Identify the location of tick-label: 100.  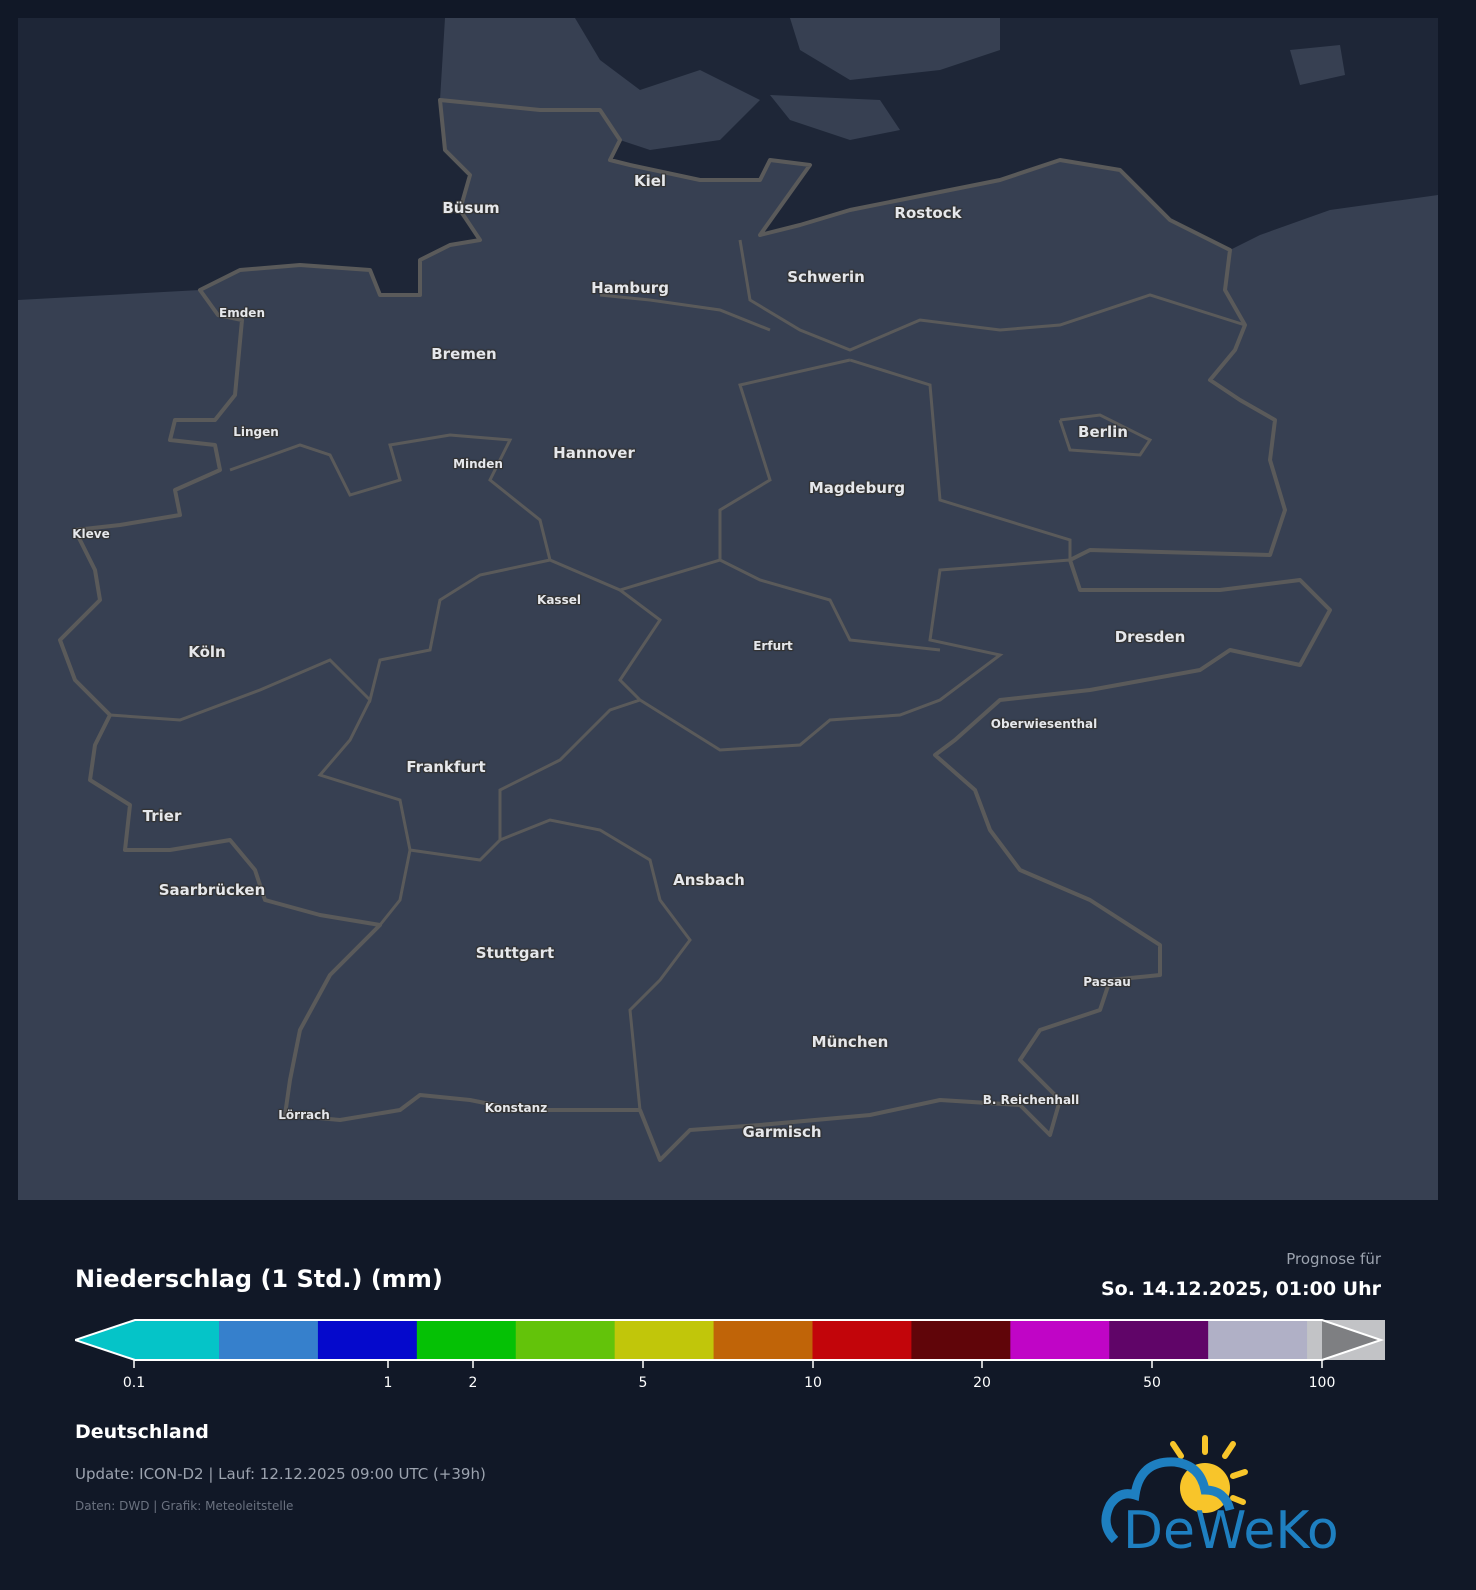
(1322, 1383).